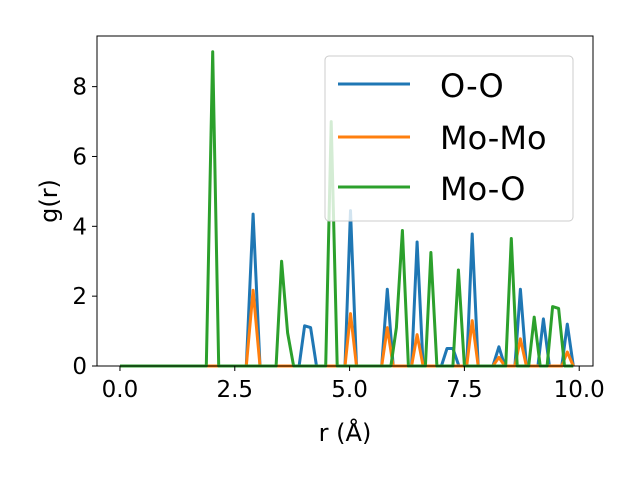 The height and width of the screenshot is (484, 640). I want to click on x-axis-label: r (Å), so click(345, 432).